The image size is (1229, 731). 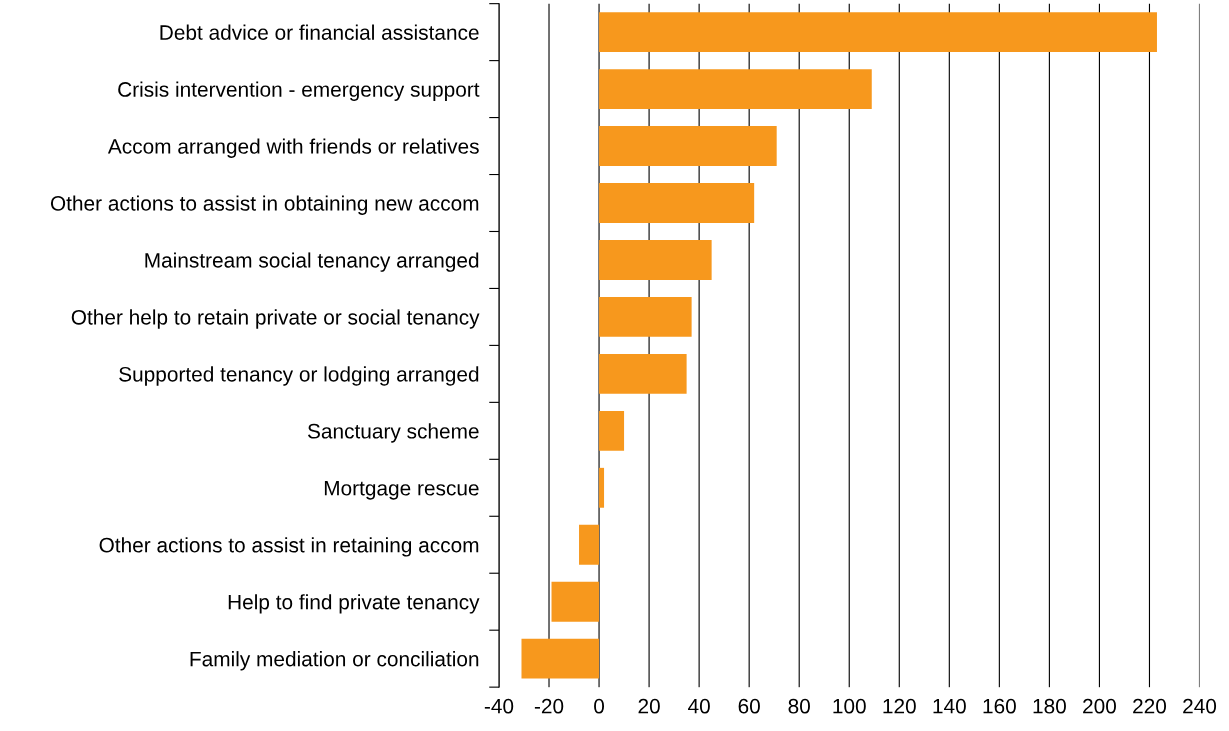 I want to click on y-tick-label: Other actions to assist in obtaining new accom, so click(x=264, y=205).